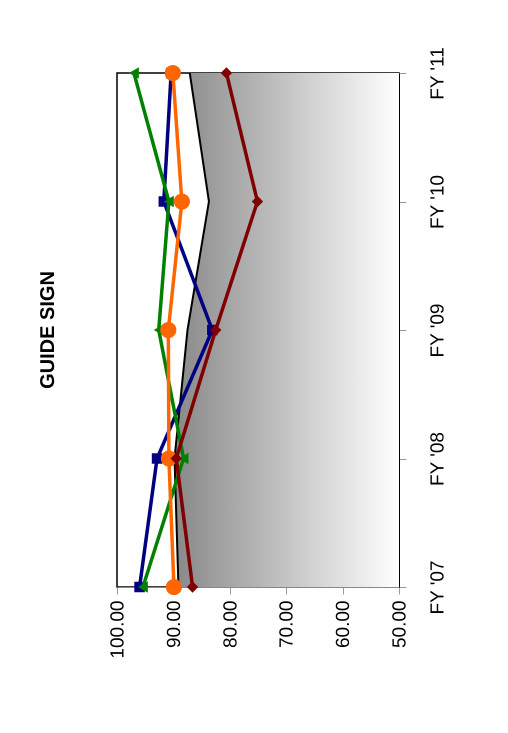  What do you see at coordinates (438, 202) in the screenshot?
I see `y-tick-label: FY '10` at bounding box center [438, 202].